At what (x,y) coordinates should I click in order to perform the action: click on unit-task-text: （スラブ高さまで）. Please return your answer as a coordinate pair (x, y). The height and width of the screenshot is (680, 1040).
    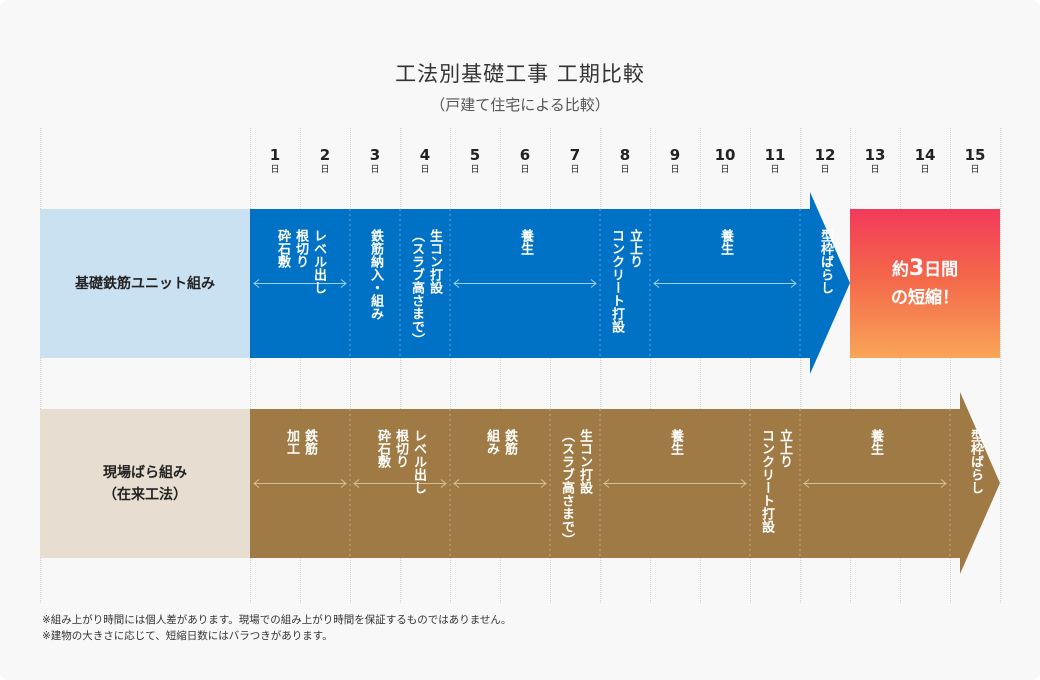
    Looking at the image, I should click on (416, 287).